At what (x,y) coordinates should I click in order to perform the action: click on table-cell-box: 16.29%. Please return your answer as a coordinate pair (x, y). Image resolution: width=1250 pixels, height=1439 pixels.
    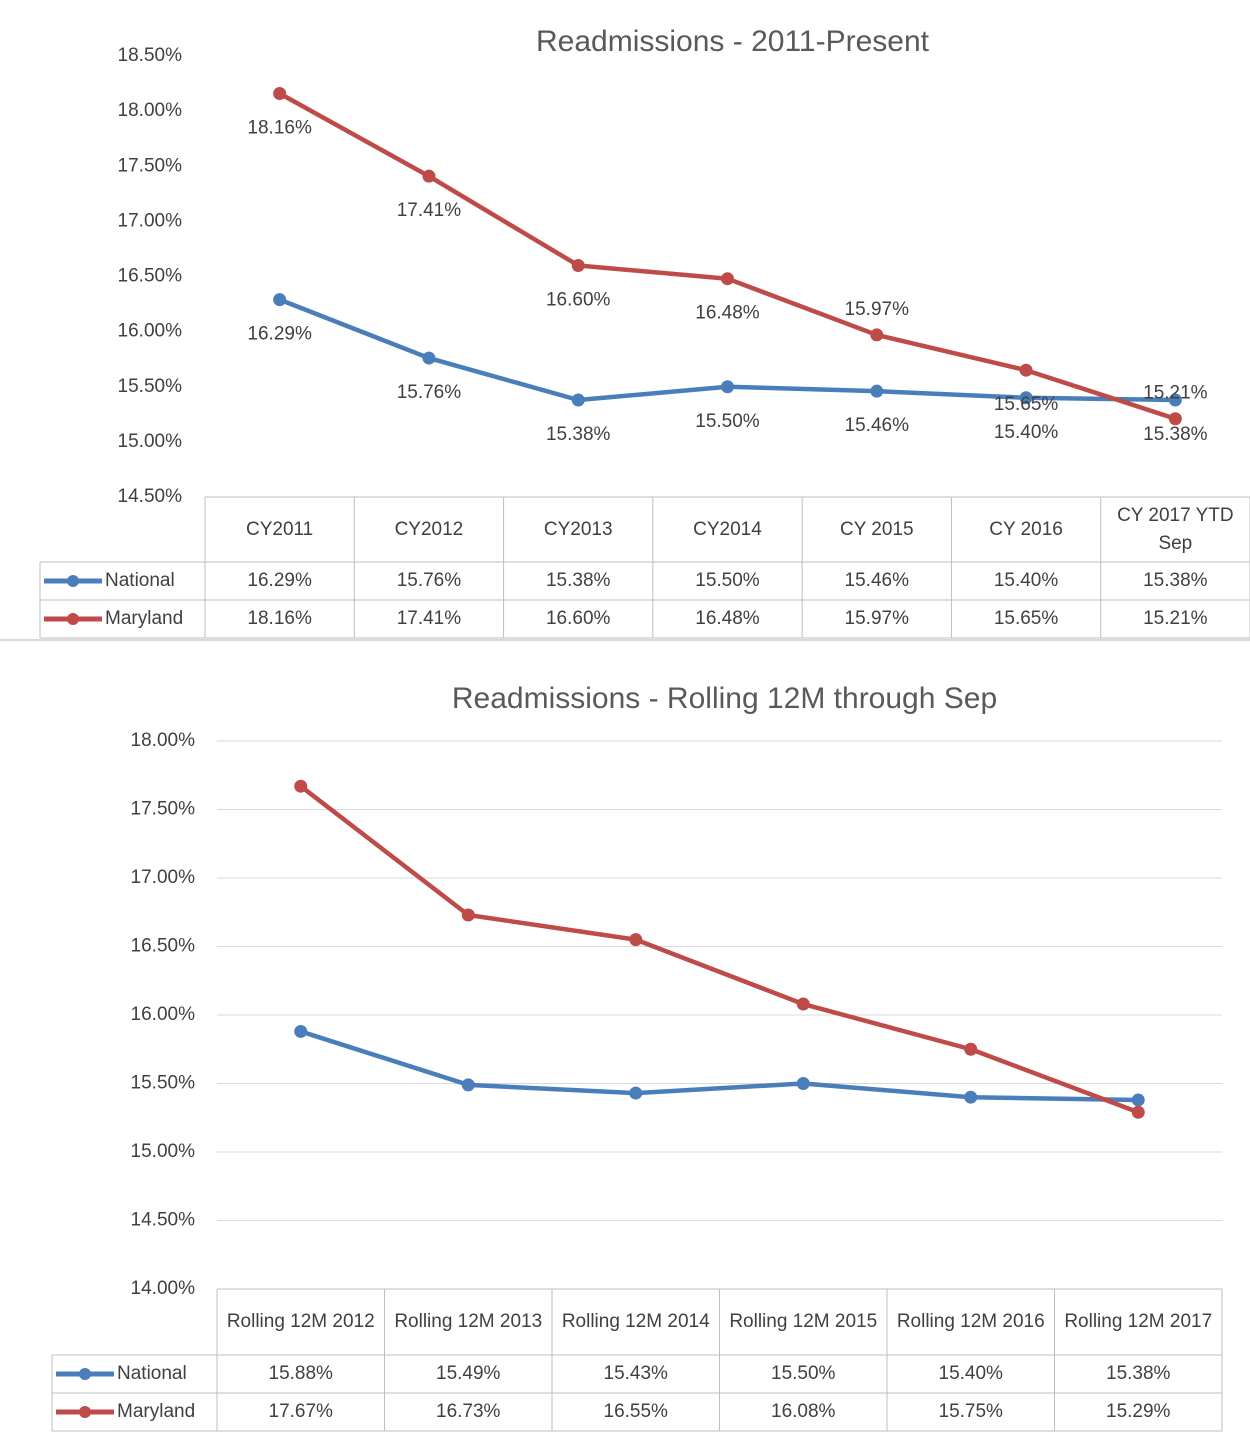
    Looking at the image, I should click on (279, 580).